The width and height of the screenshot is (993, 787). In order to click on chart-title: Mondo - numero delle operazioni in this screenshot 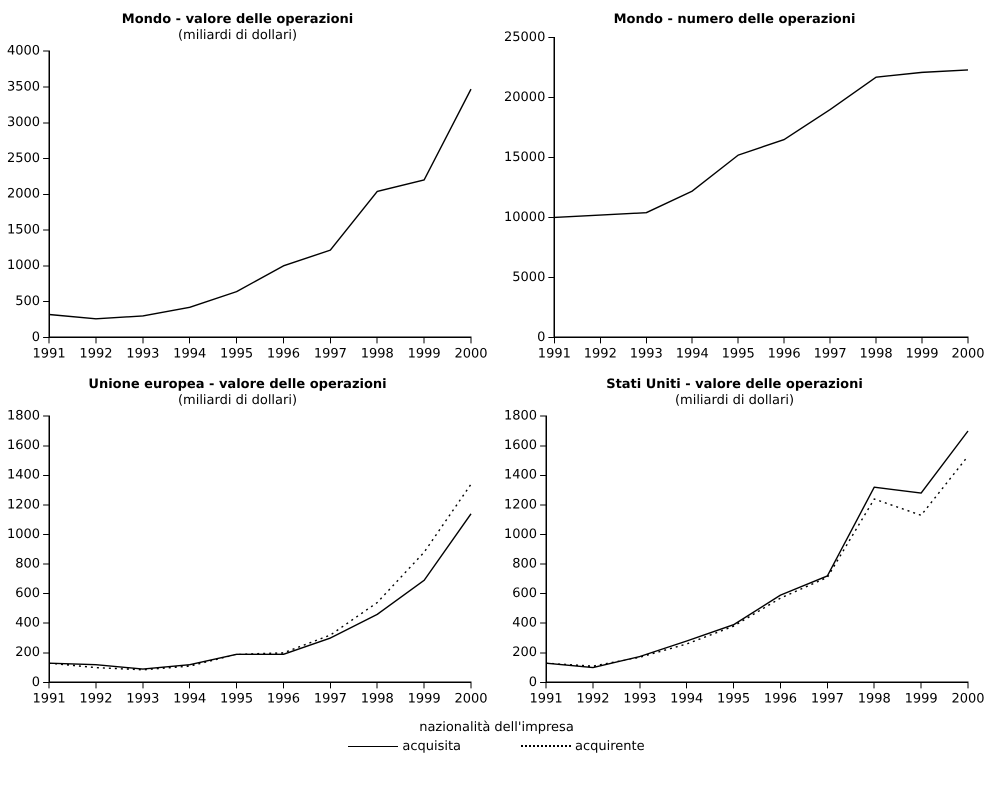, I will do `click(735, 20)`.